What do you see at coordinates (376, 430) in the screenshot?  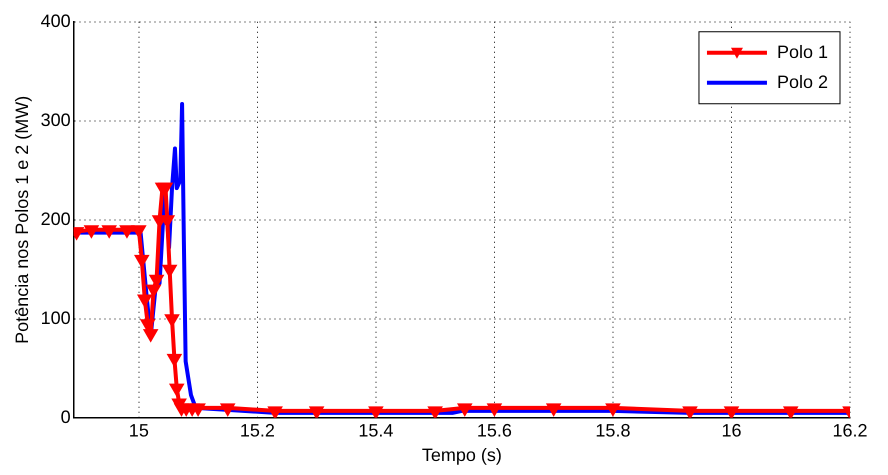 I see `x-tick-label: 15.4` at bounding box center [376, 430].